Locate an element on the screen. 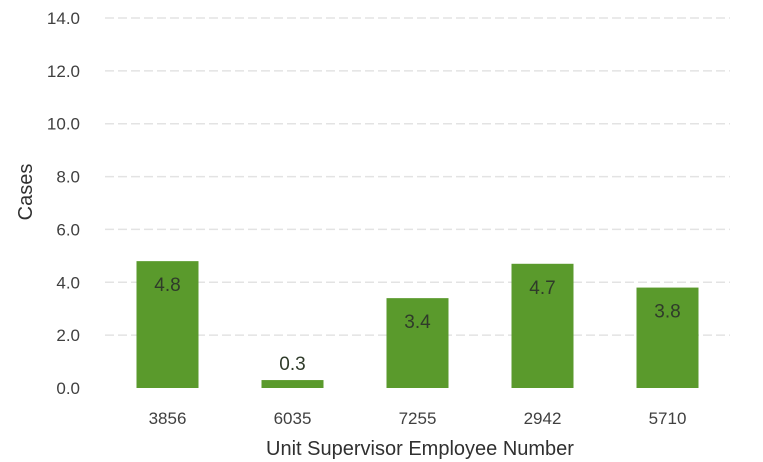 The width and height of the screenshot is (763, 462). y-tick-label: 12.0 is located at coordinates (63, 71).